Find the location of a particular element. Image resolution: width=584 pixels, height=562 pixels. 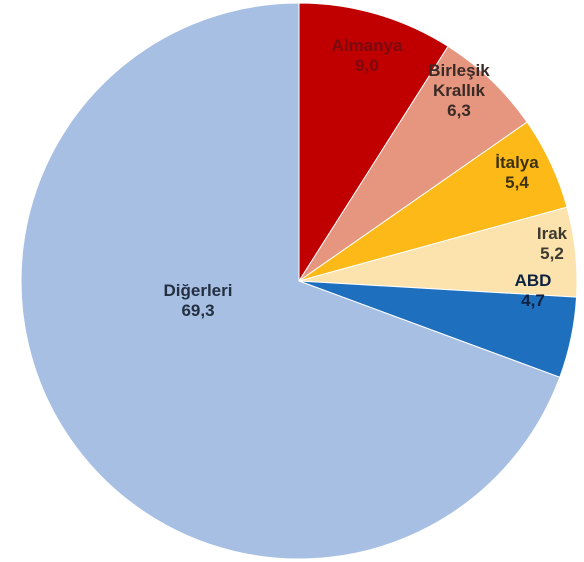

slice-label-0: Almanya 9,0 is located at coordinates (367, 55).